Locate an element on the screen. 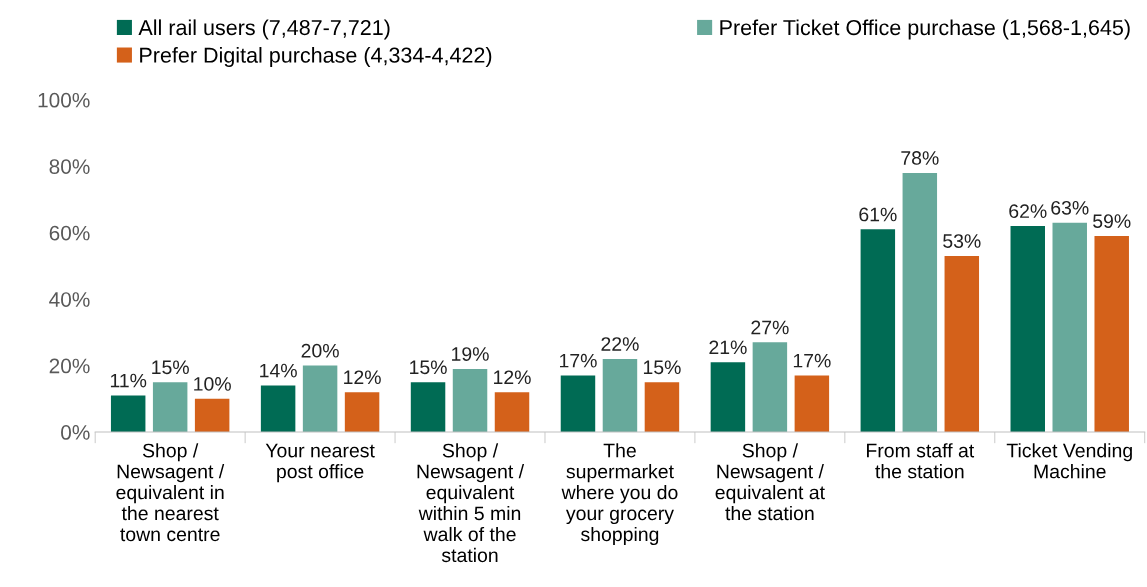 The width and height of the screenshot is (1147, 587). text: 14% is located at coordinates (278, 370).